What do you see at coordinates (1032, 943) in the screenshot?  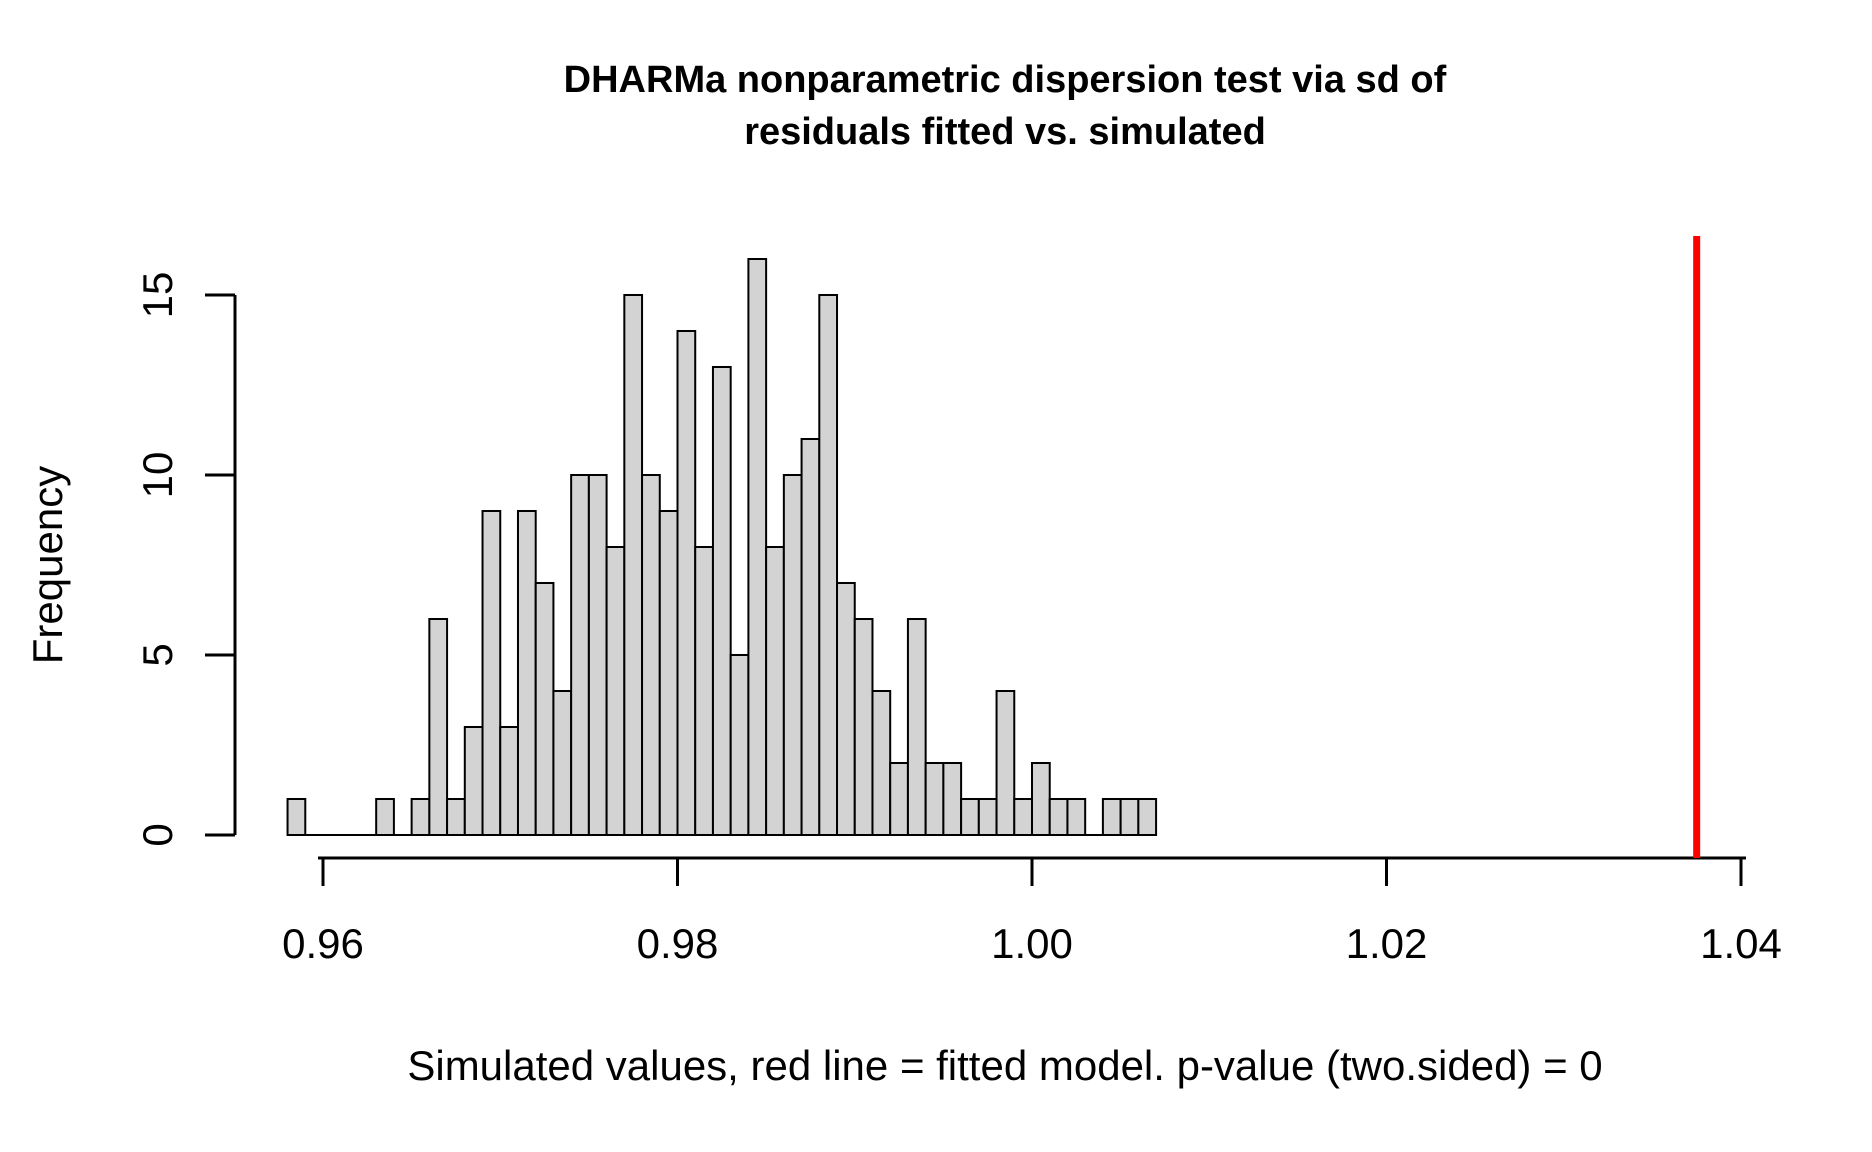 I see `x-tick-label: 1.00` at bounding box center [1032, 943].